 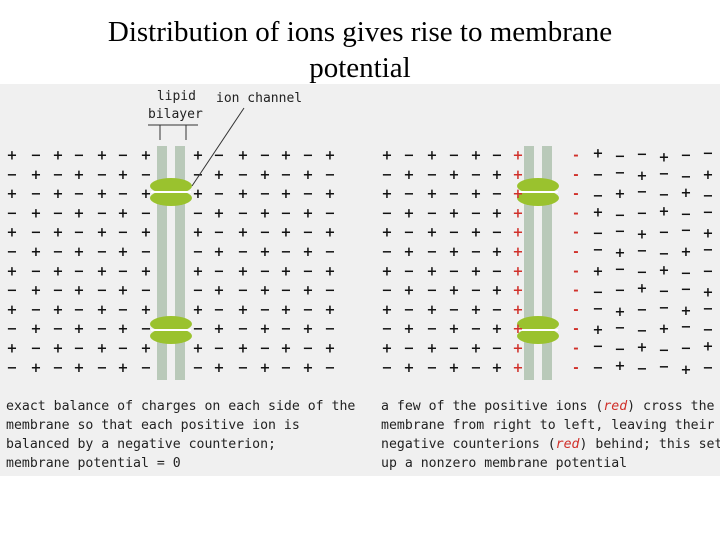 What do you see at coordinates (171, 336) in the screenshot?
I see `left-membrane-channel-2-bottom` at bounding box center [171, 336].